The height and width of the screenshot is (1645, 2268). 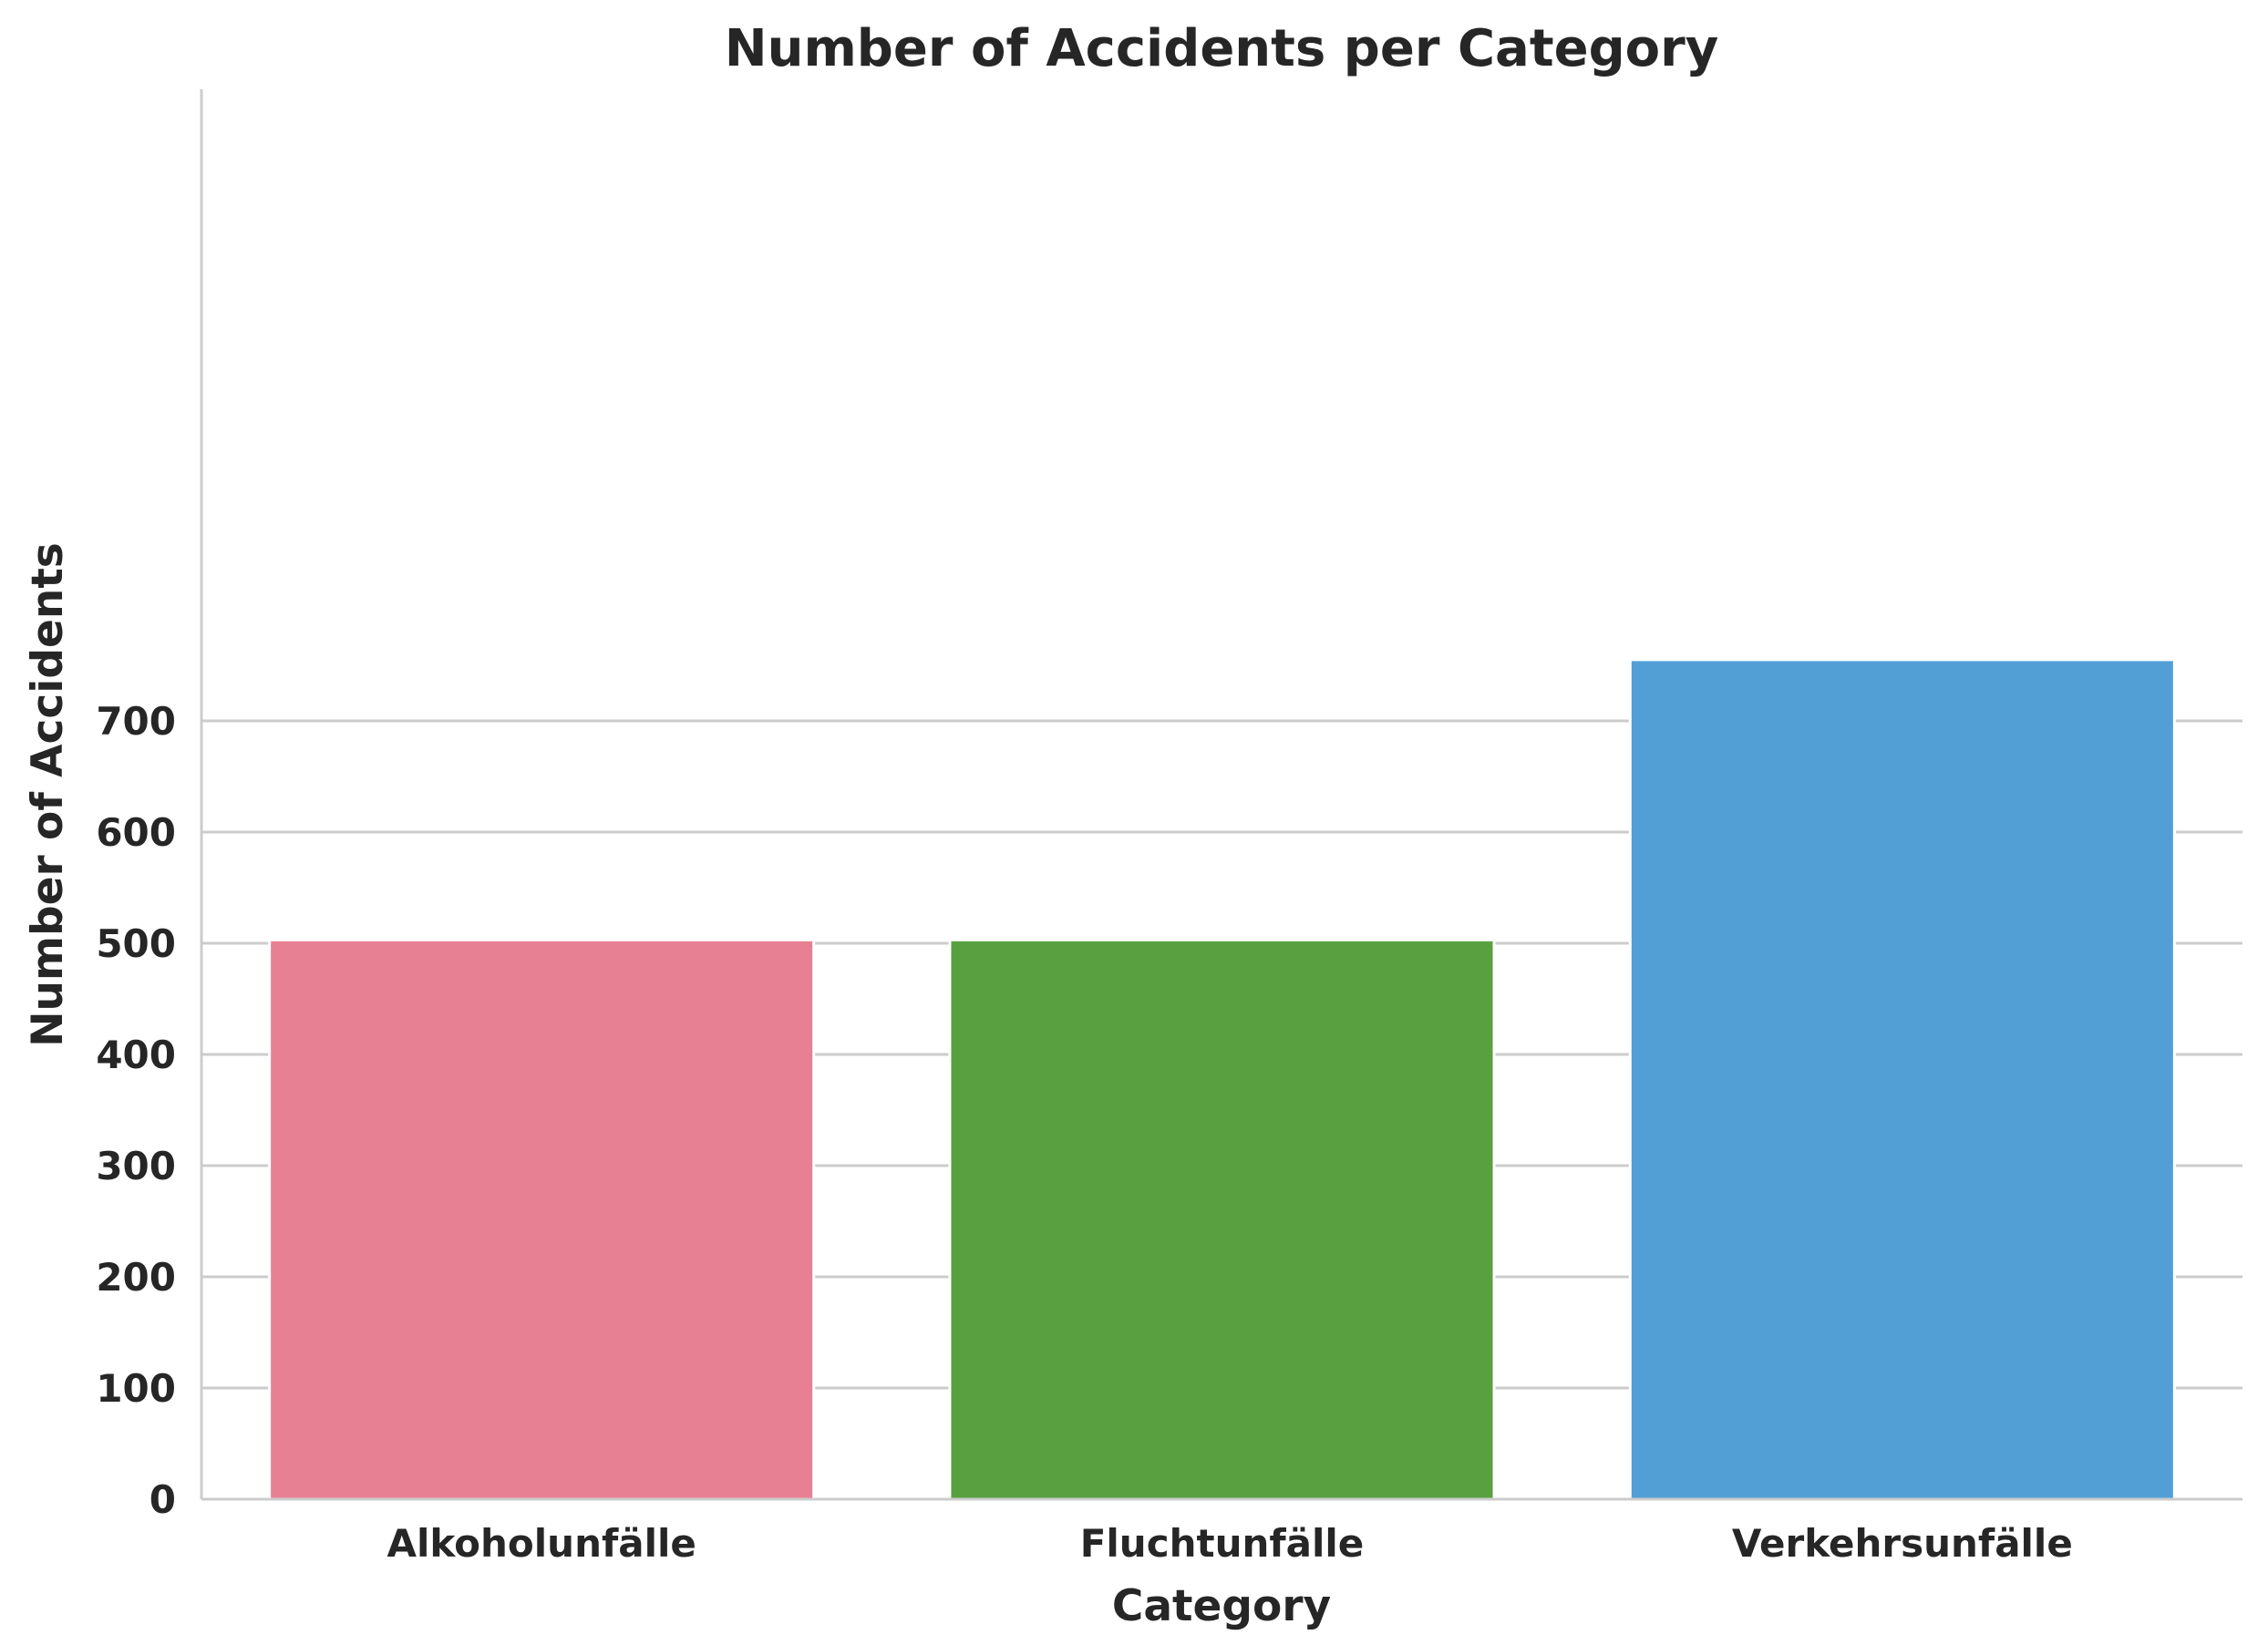 What do you see at coordinates (136, 721) in the screenshot?
I see `y-tick-label: 700` at bounding box center [136, 721].